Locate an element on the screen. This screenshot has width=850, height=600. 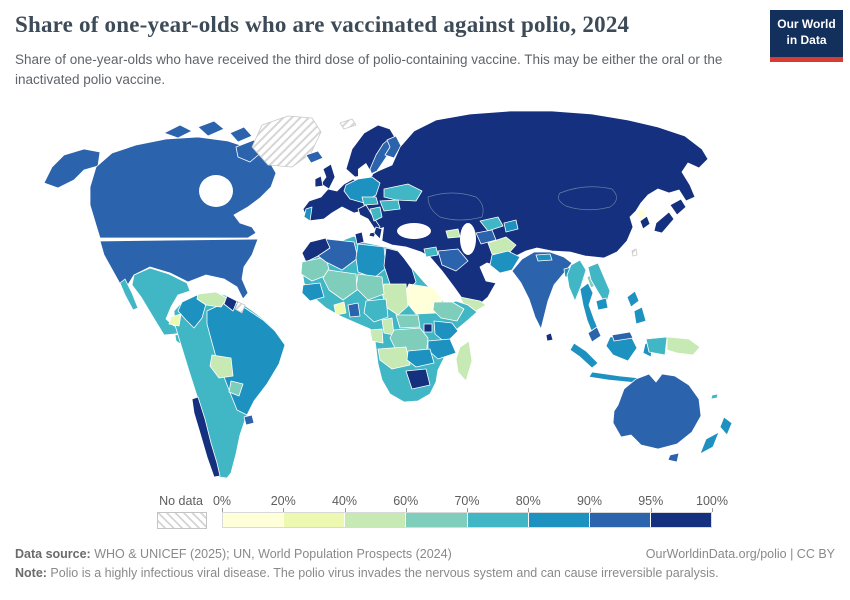
region-chile is located at coordinates (206, 437).